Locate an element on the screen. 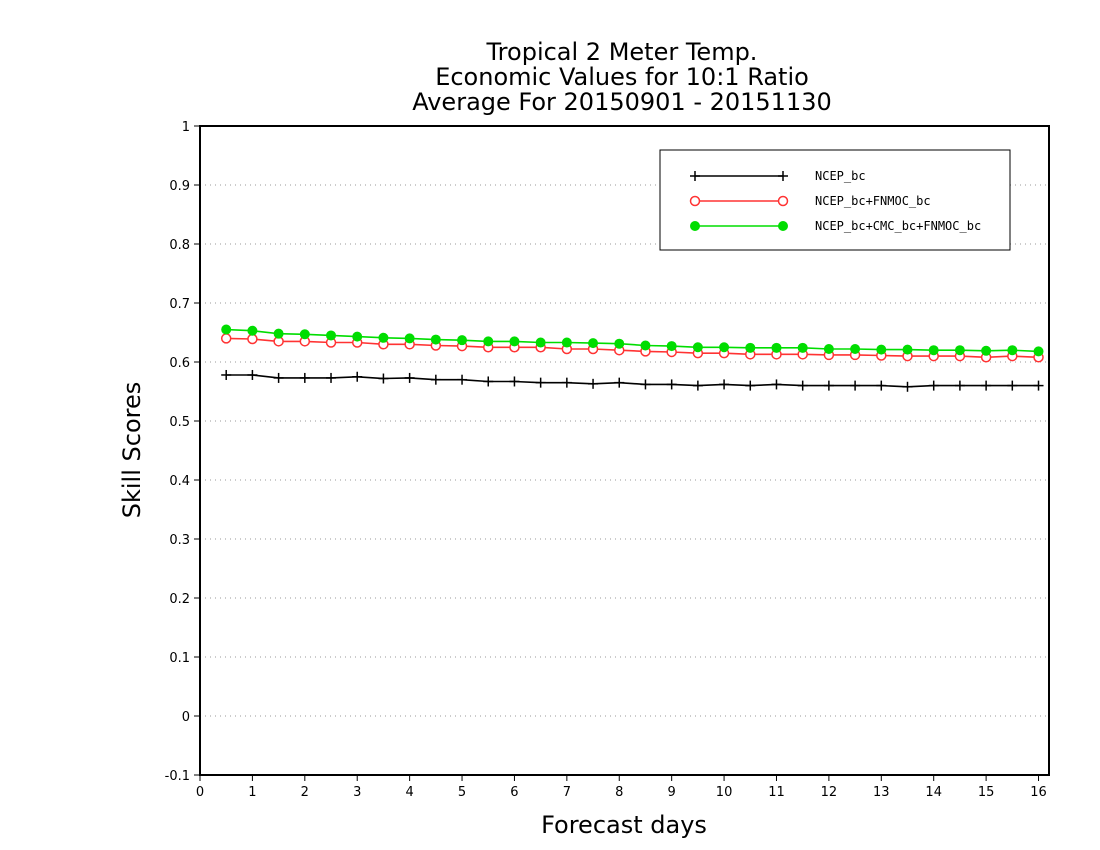 This screenshot has height=850, width=1100. x-tick-label: 12 is located at coordinates (829, 792).